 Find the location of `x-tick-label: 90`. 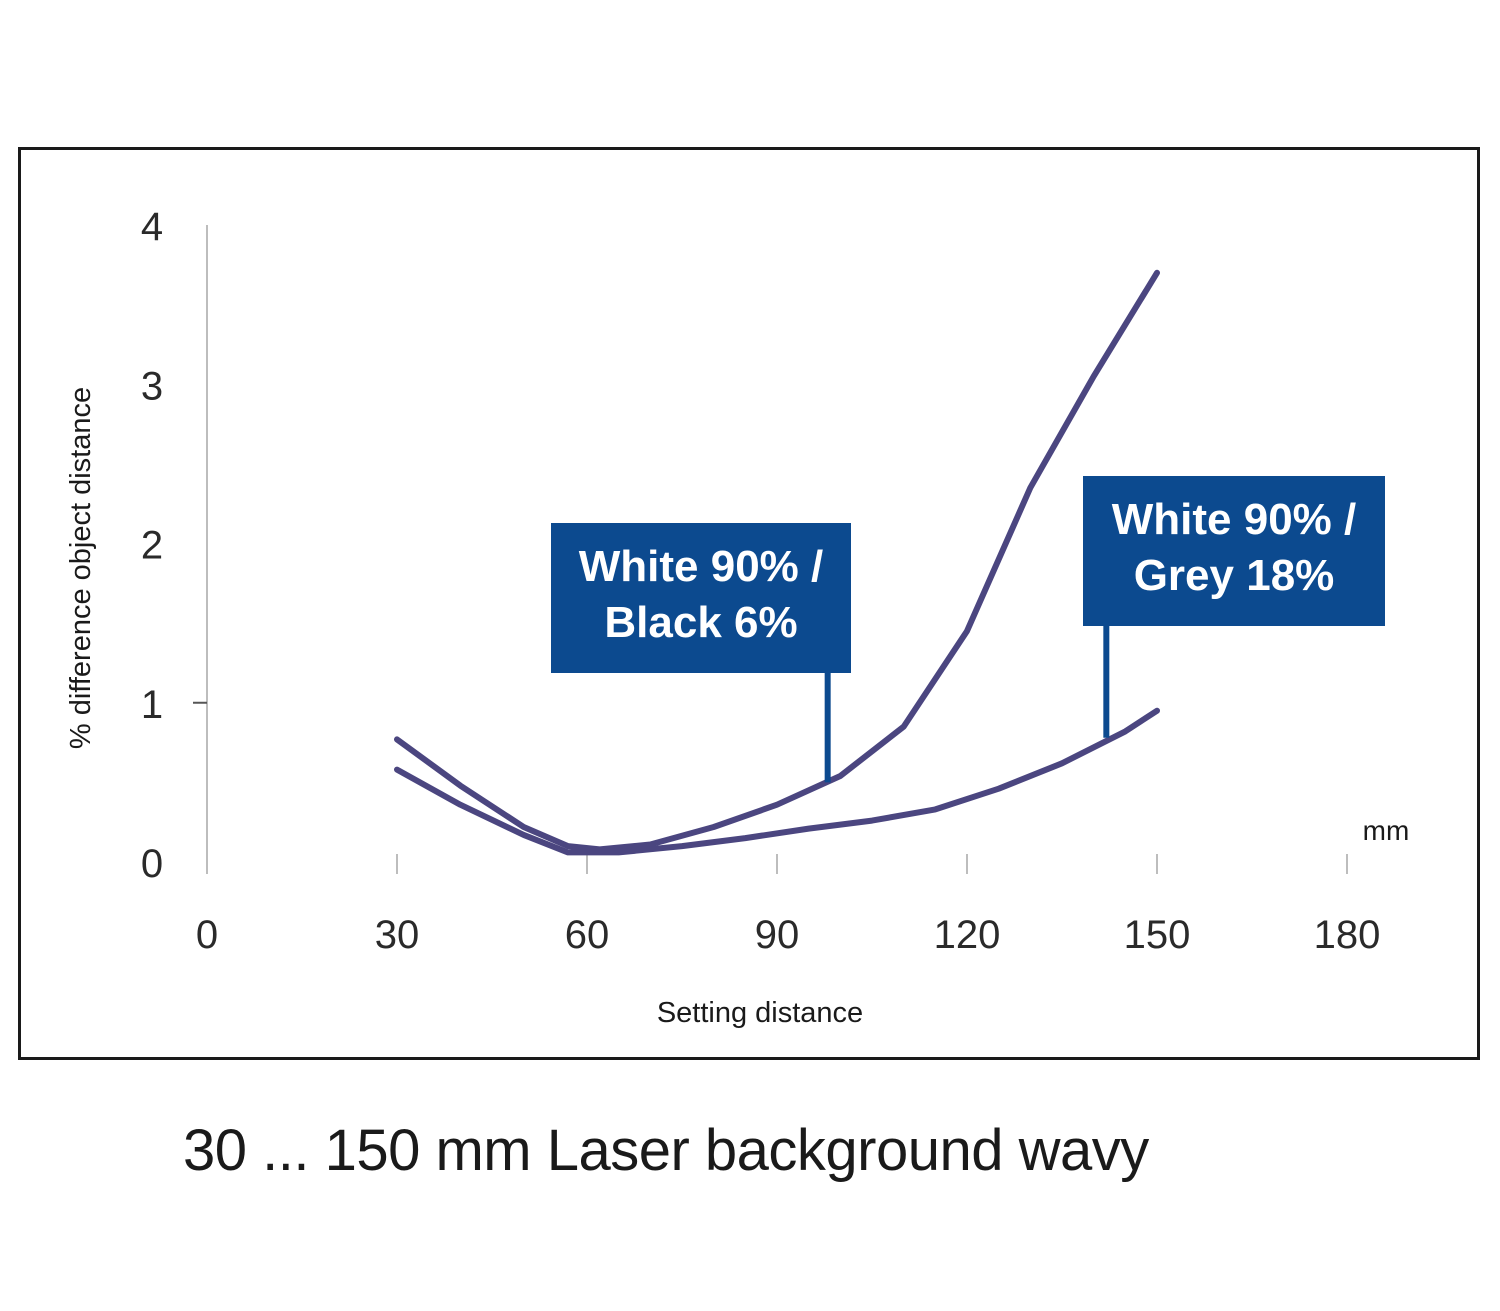

x-tick-label: 90 is located at coordinates (777, 935).